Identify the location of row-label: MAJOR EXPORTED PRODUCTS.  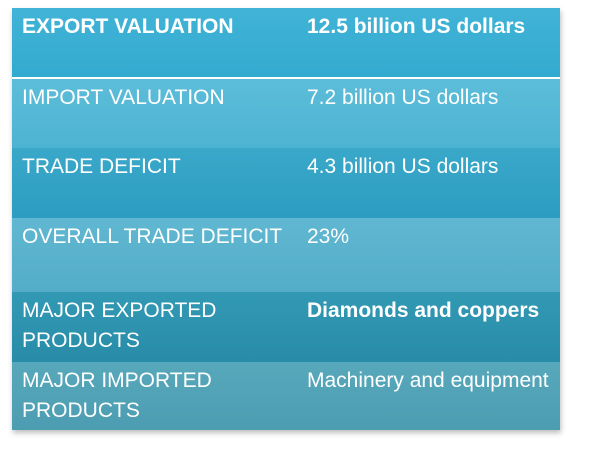
(119, 325).